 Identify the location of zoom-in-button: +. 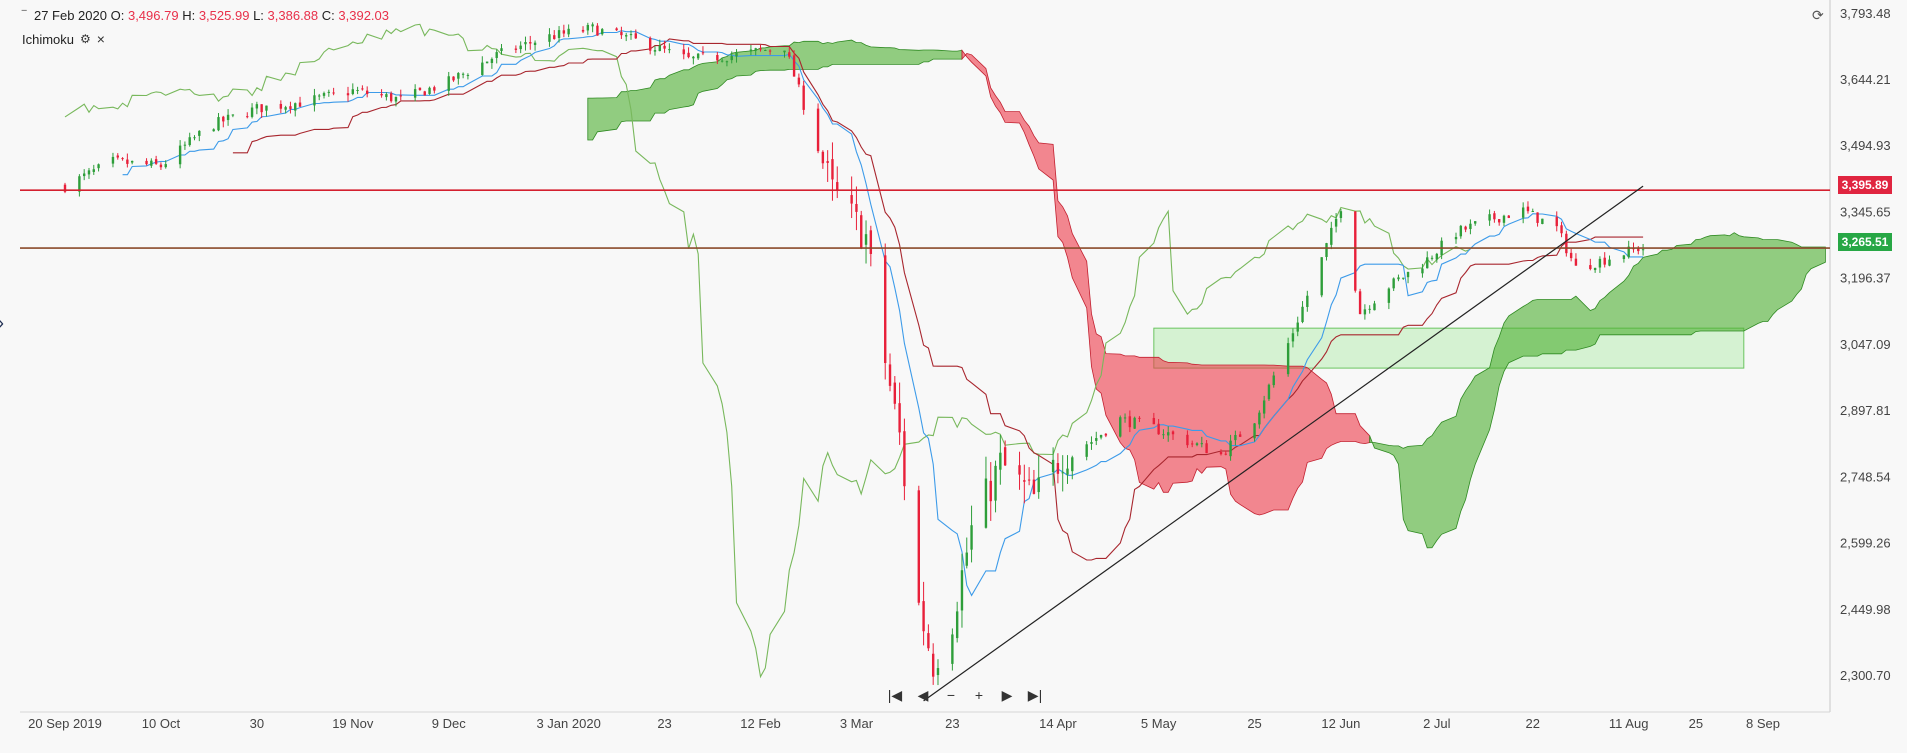
(979, 695).